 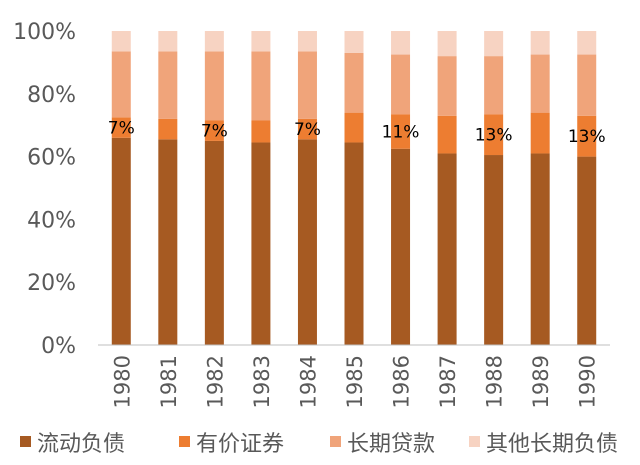 I want to click on x-tick-label: 1981, so click(x=169, y=381).